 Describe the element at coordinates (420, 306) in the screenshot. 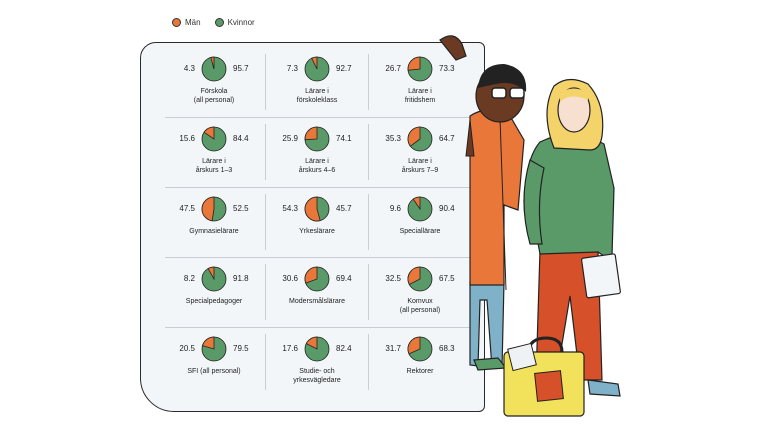

I see `category-label: Komvux (all personal)` at that location.